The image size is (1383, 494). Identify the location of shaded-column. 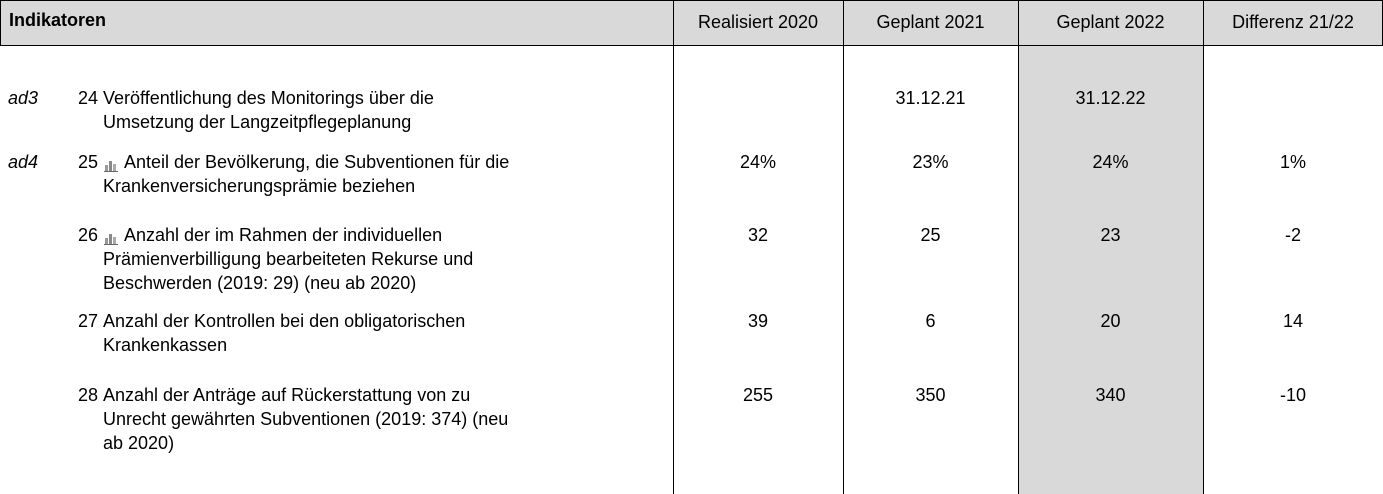
(1110, 247).